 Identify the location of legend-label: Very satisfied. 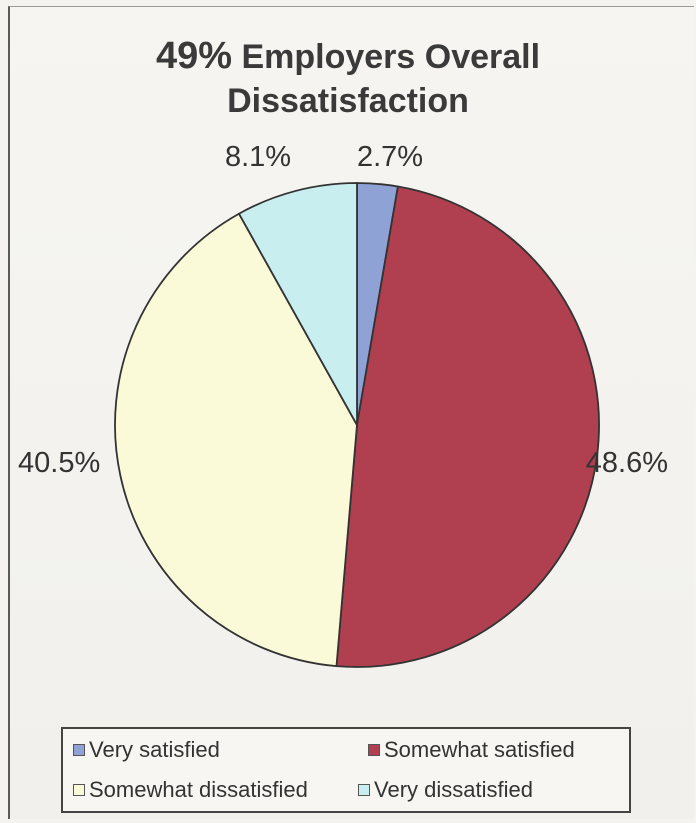
(154, 749).